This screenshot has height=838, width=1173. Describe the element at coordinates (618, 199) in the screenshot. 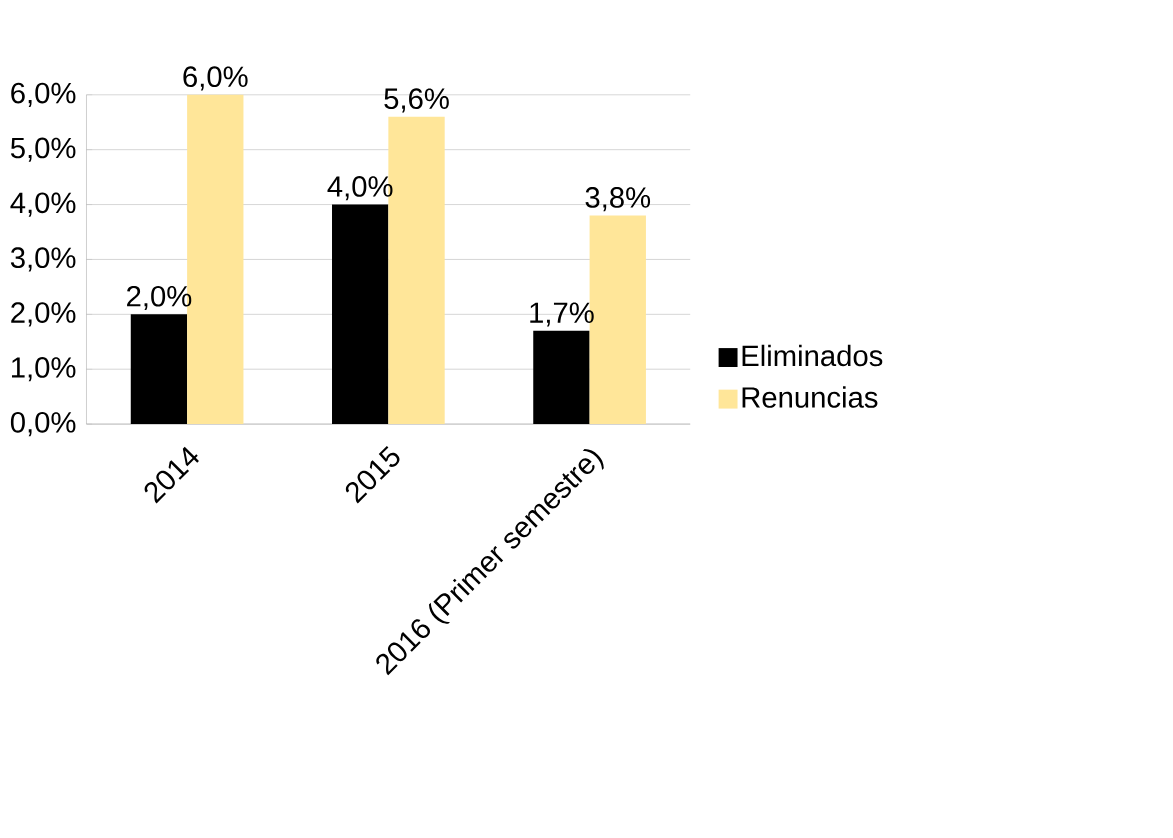

I see `data-label: 3,8%` at that location.